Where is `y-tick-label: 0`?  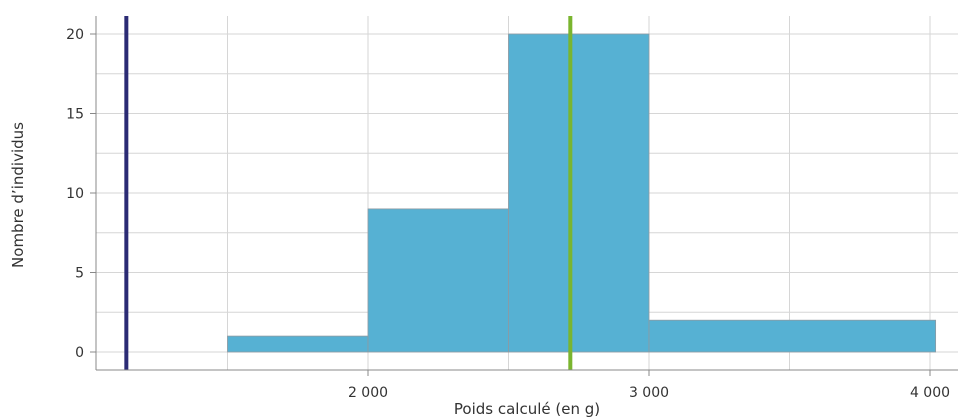 y-tick-label: 0 is located at coordinates (79, 353).